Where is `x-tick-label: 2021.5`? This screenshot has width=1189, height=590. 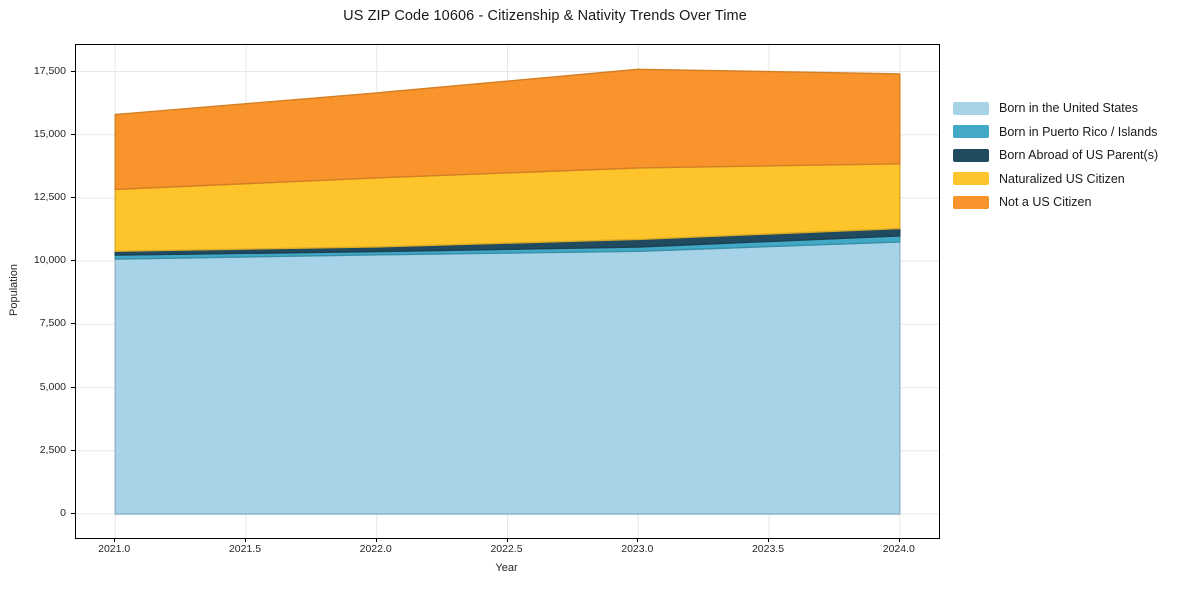
x-tick-label: 2021.5 is located at coordinates (245, 549).